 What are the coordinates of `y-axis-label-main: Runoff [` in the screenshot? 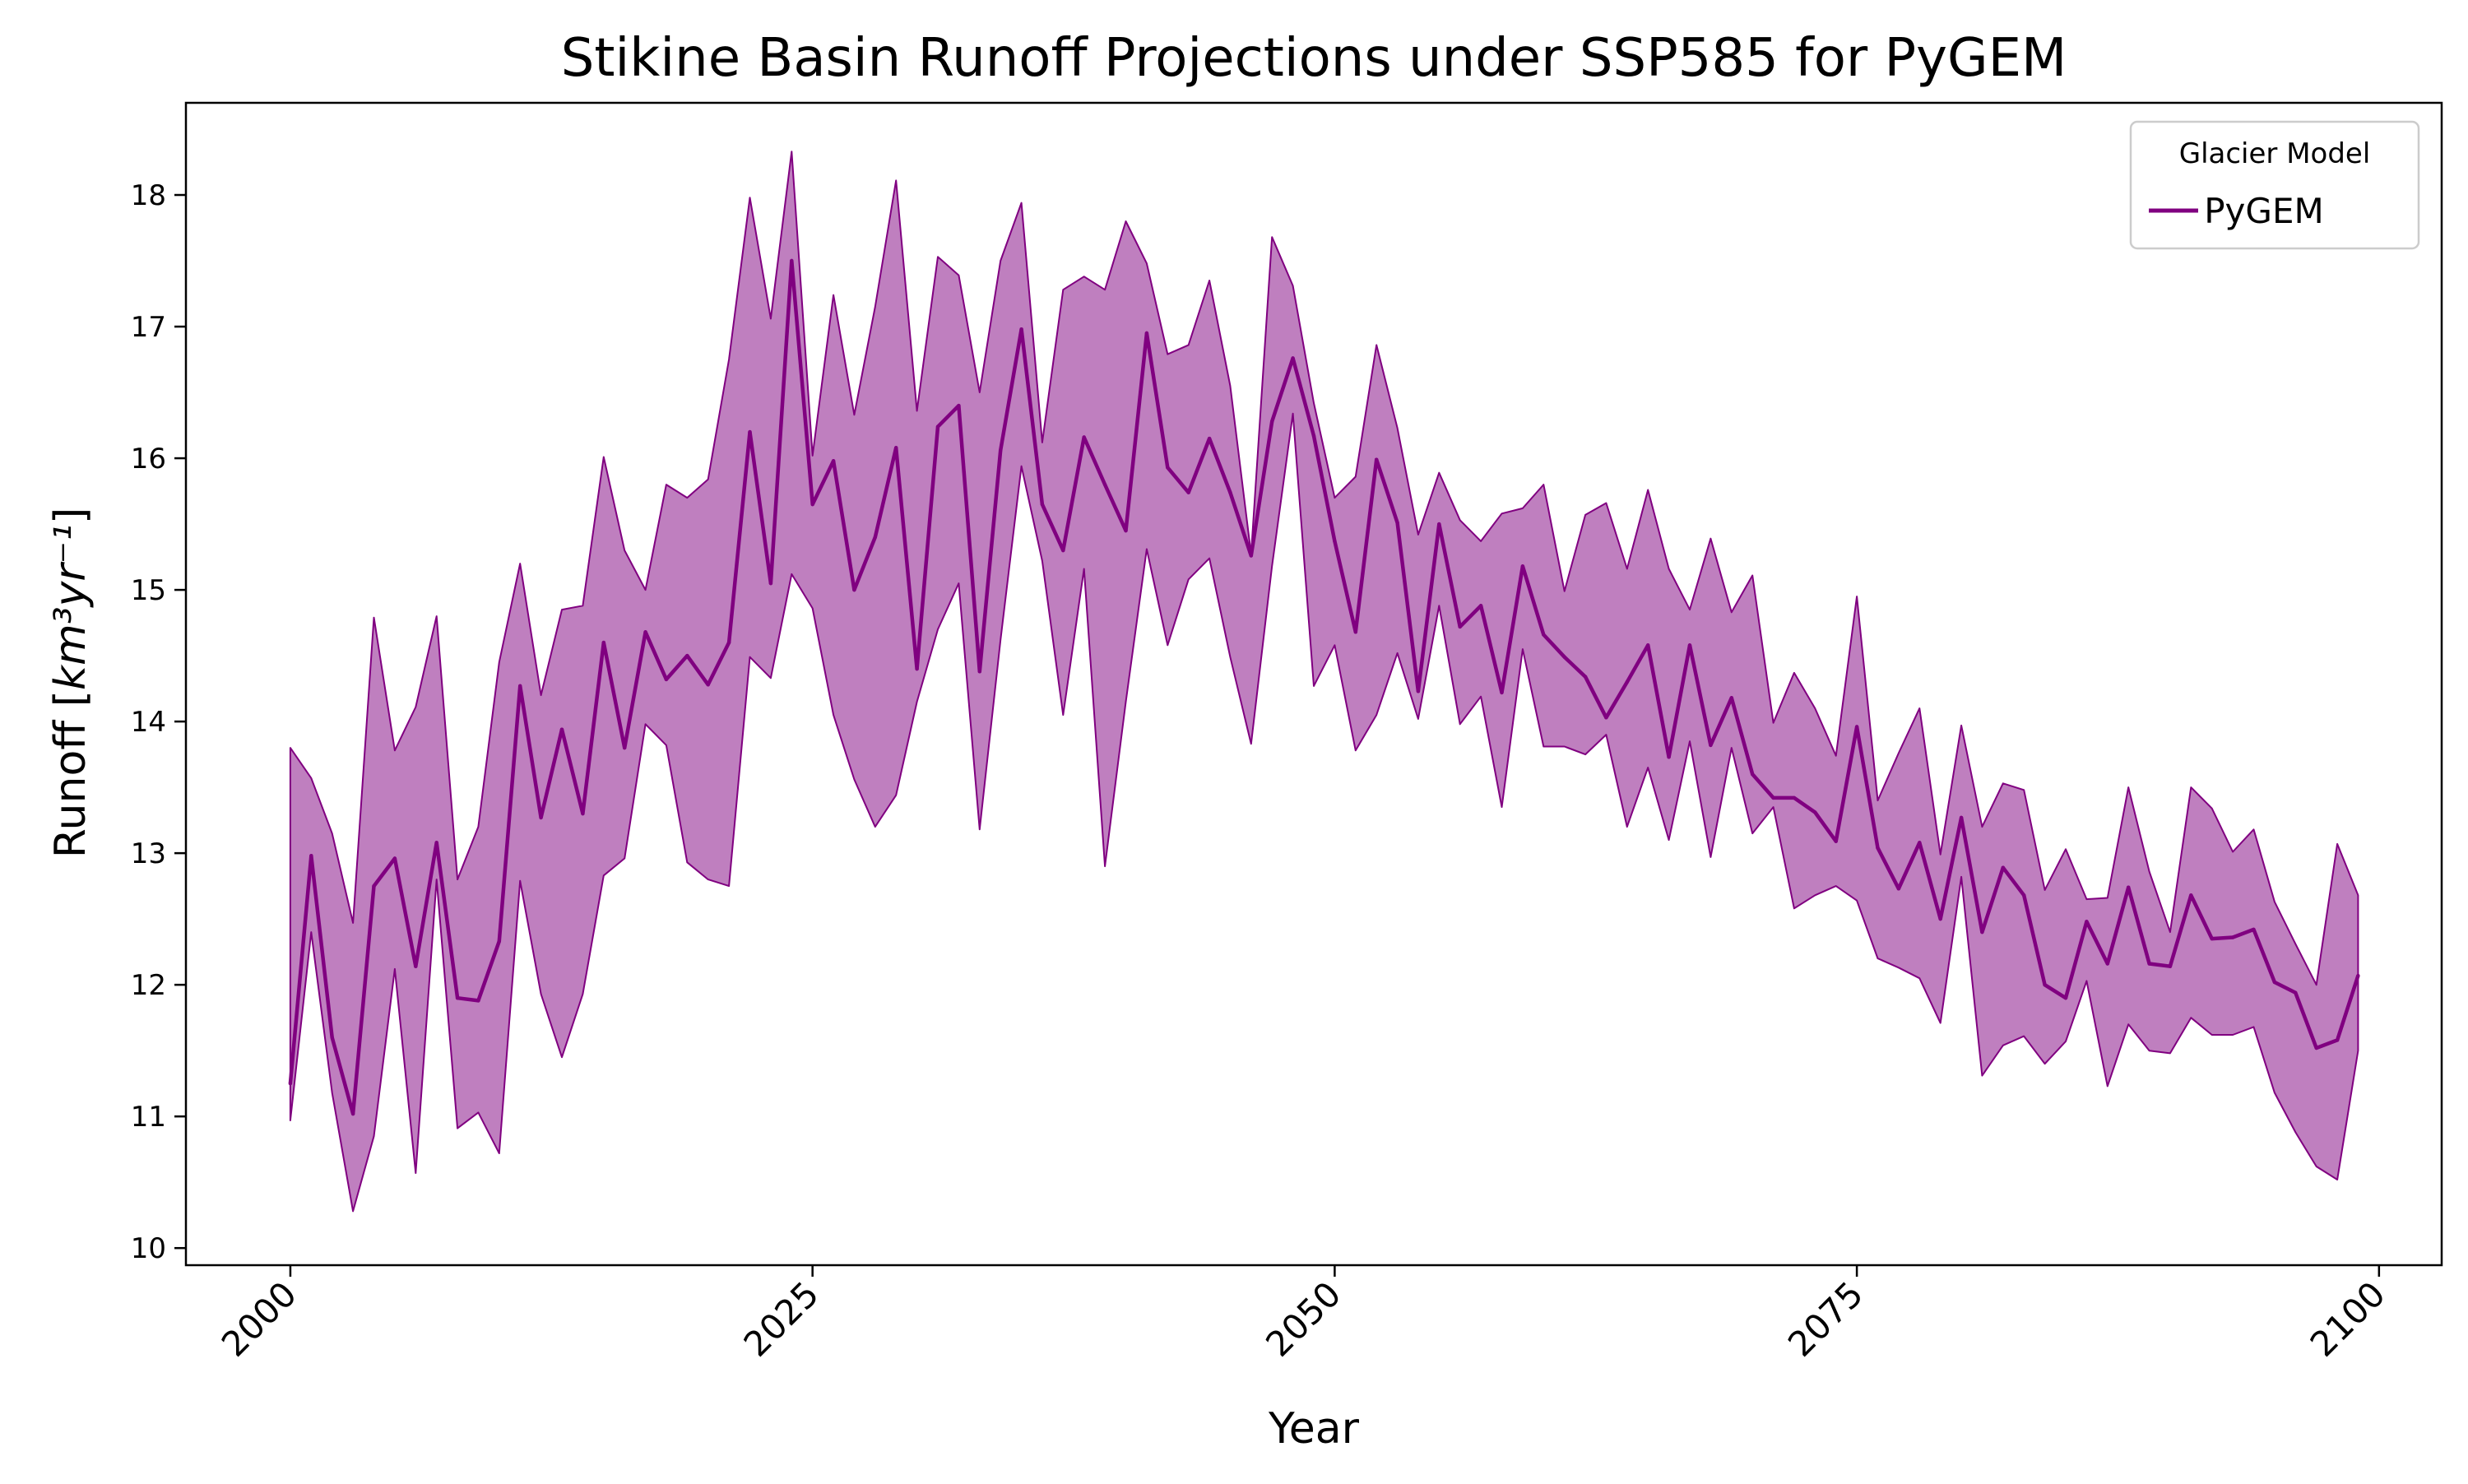 It's located at (70, 774).